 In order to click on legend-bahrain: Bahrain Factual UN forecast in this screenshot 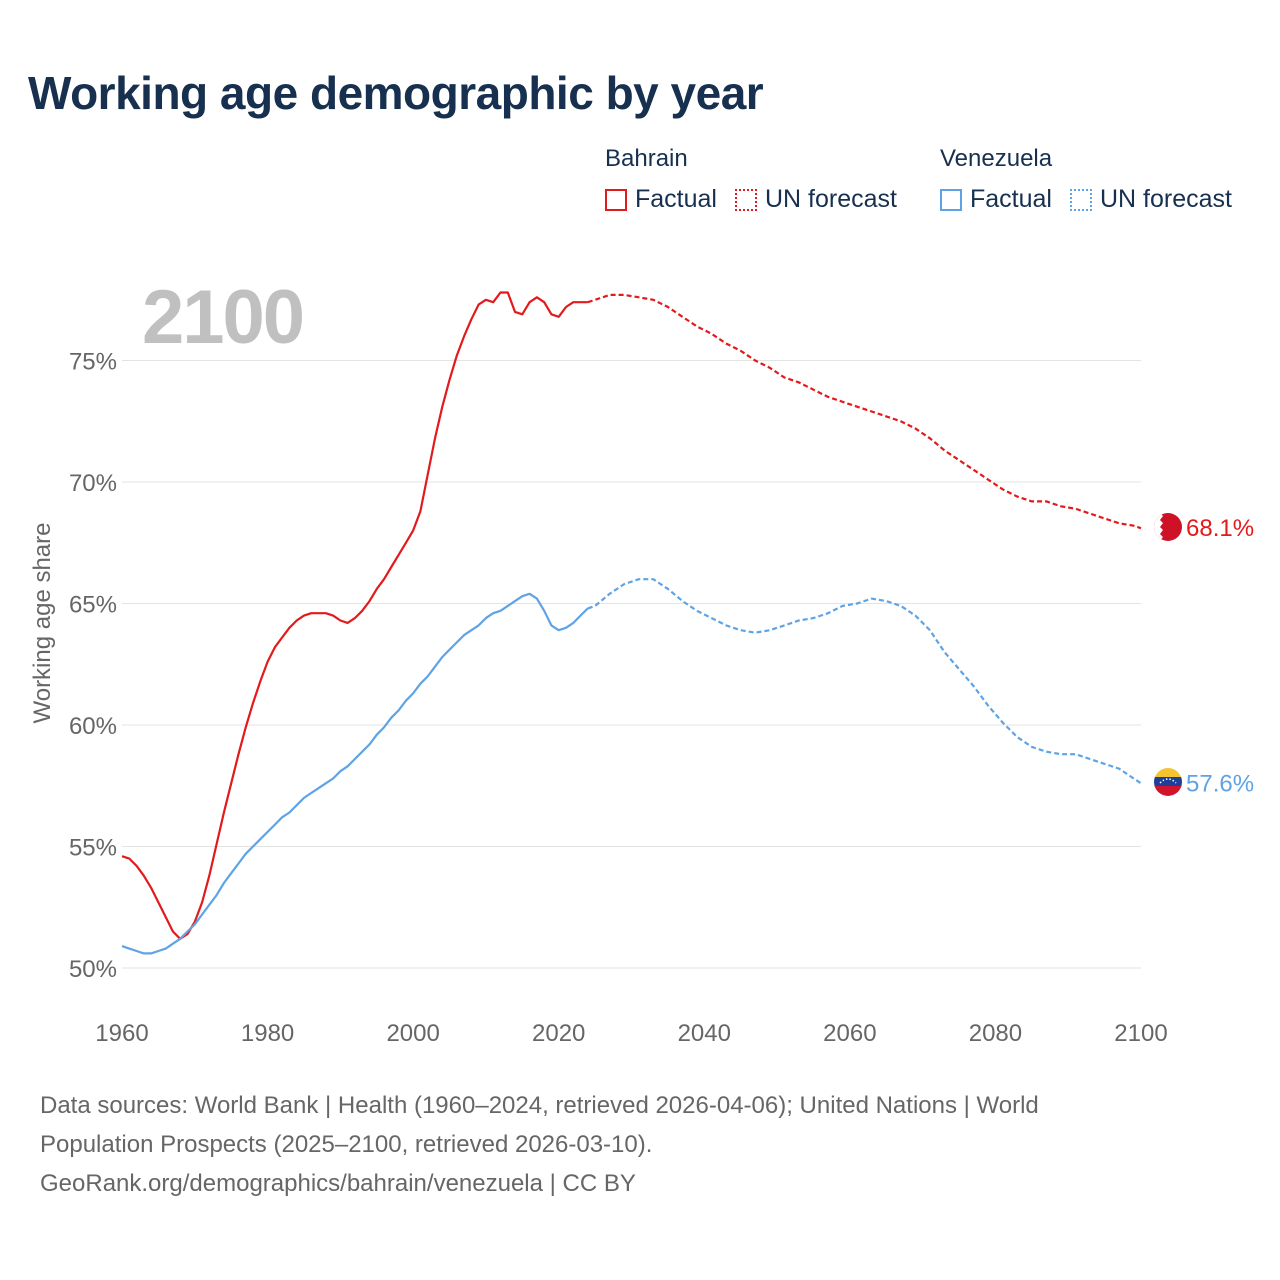, I will do `click(760, 178)`.